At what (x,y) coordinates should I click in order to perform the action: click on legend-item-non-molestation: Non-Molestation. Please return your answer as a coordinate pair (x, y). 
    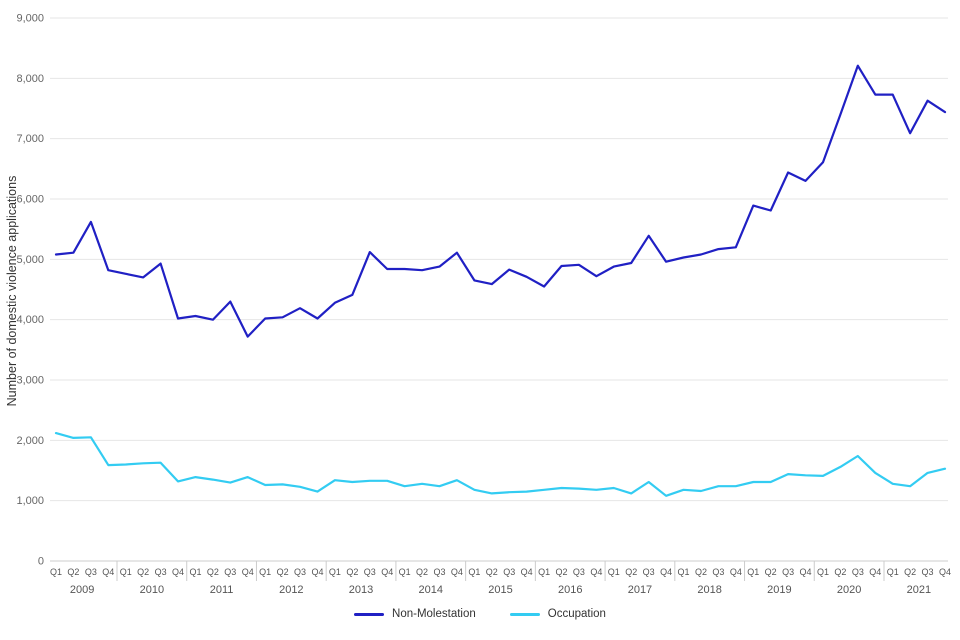
    Looking at the image, I should click on (415, 614).